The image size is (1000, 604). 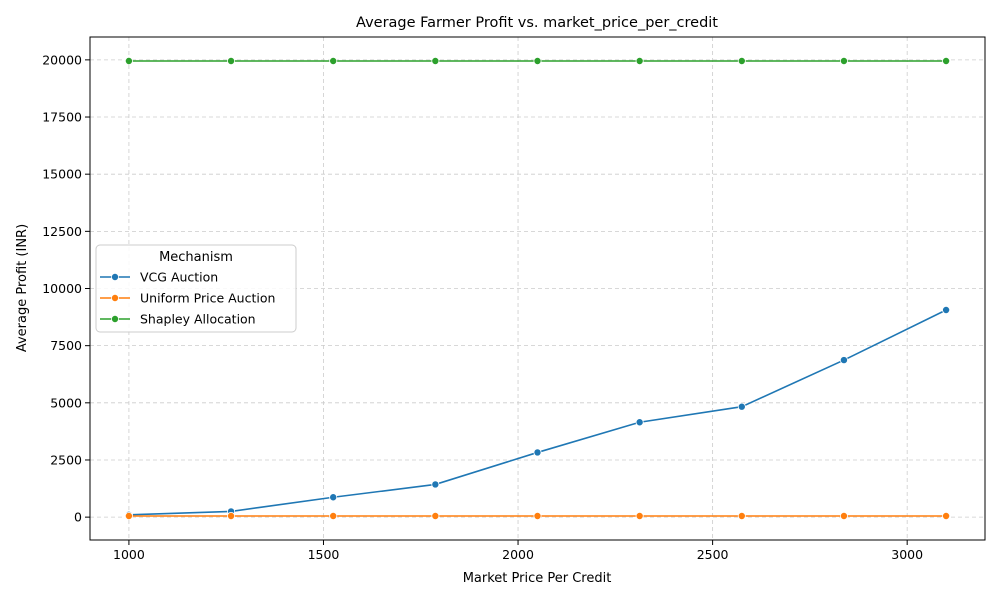 I want to click on y-tick-label: 5000, so click(x=66, y=402).